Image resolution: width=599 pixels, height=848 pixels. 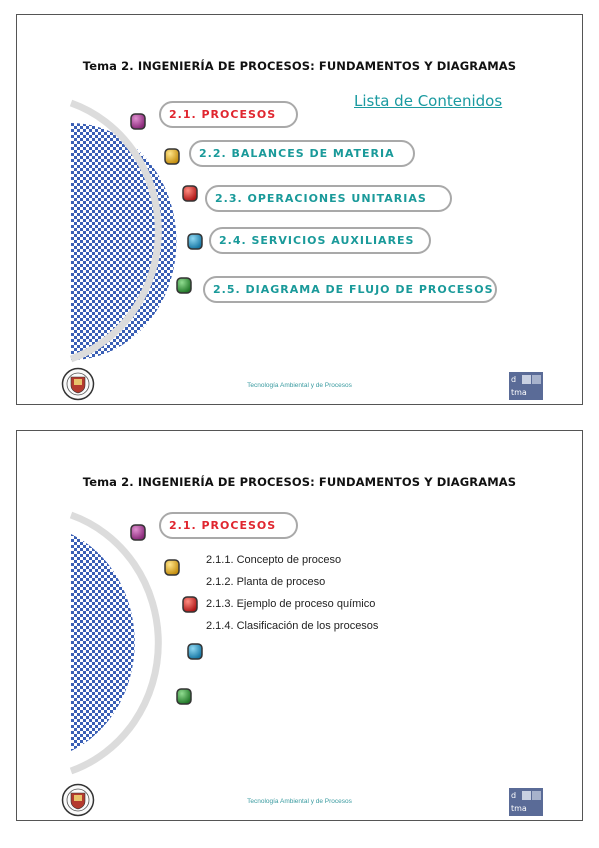 What do you see at coordinates (274, 560) in the screenshot?
I see `subitem-concepto: 2.1.1. Concepto de proceso` at bounding box center [274, 560].